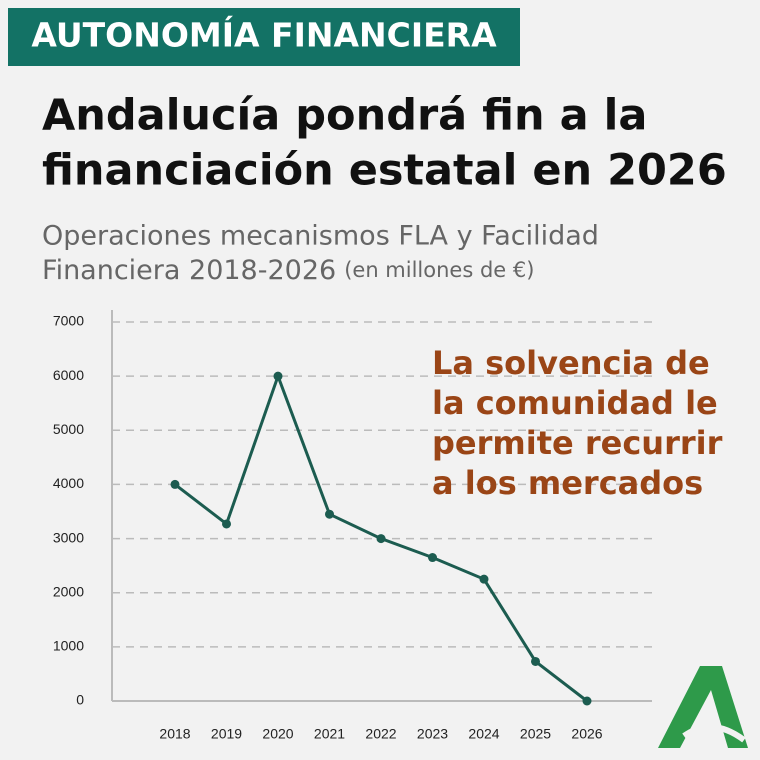  Describe the element at coordinates (571, 363) in the screenshot. I see `annotation: La solvencia de` at that location.